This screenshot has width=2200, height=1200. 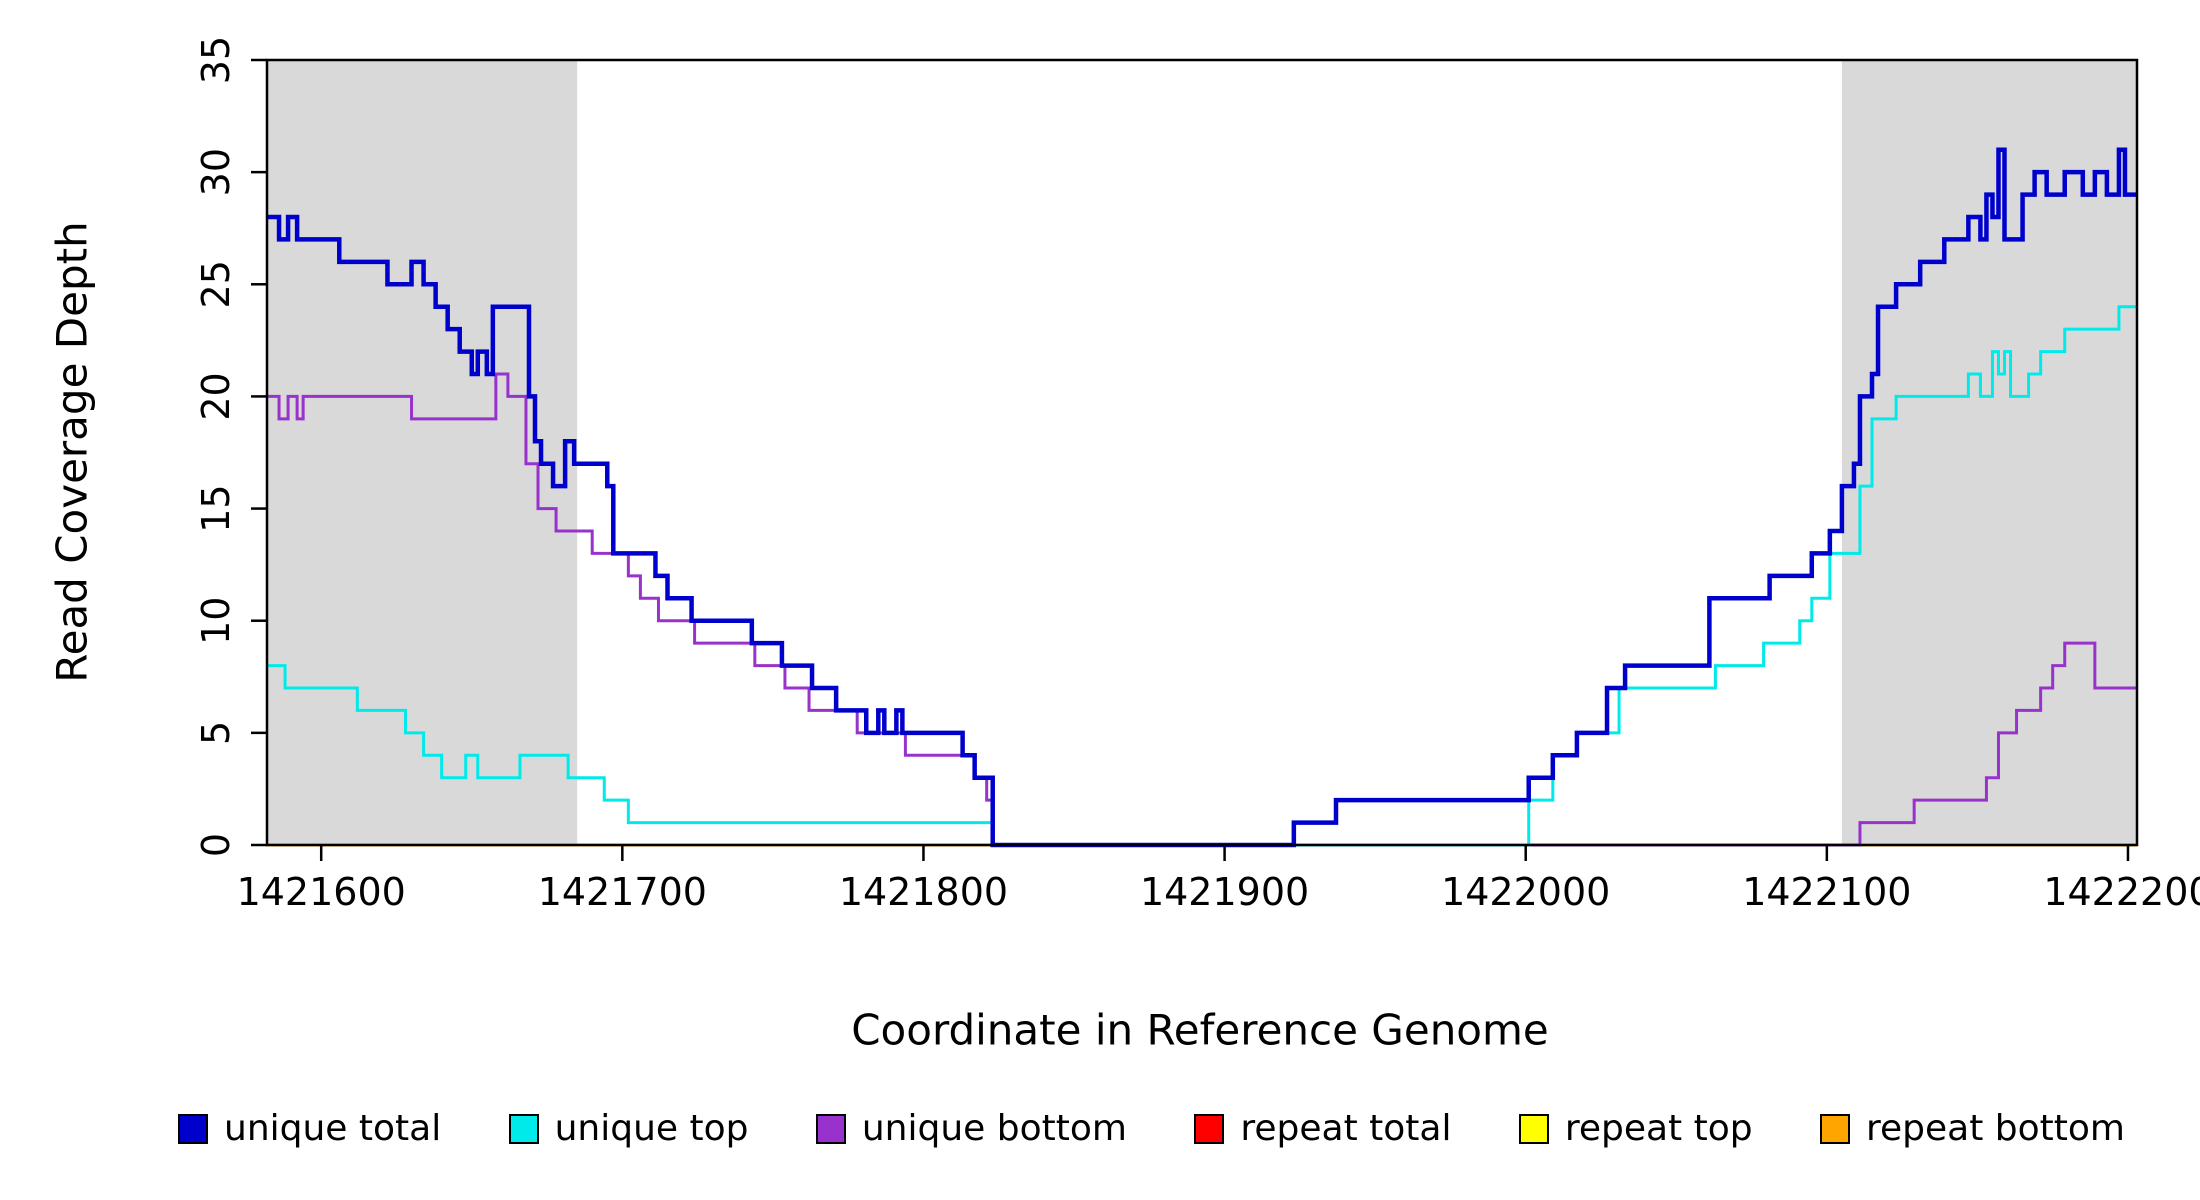 What do you see at coordinates (1658, 1128) in the screenshot?
I see `legend-label: repeat top` at bounding box center [1658, 1128].